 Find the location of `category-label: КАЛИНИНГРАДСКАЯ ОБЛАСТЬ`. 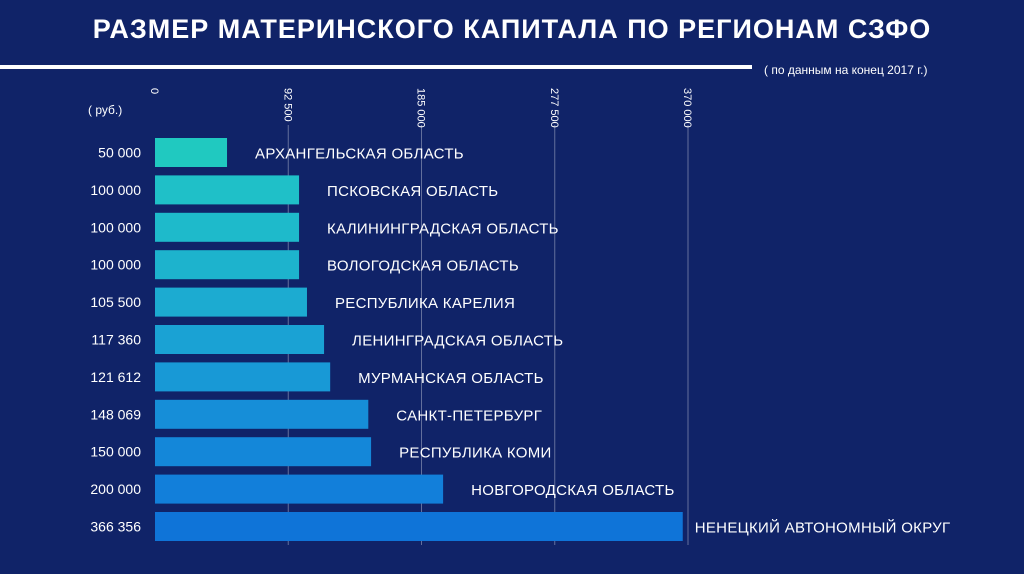

category-label: КАЛИНИНГРАДСКАЯ ОБЛАСТЬ is located at coordinates (443, 228).